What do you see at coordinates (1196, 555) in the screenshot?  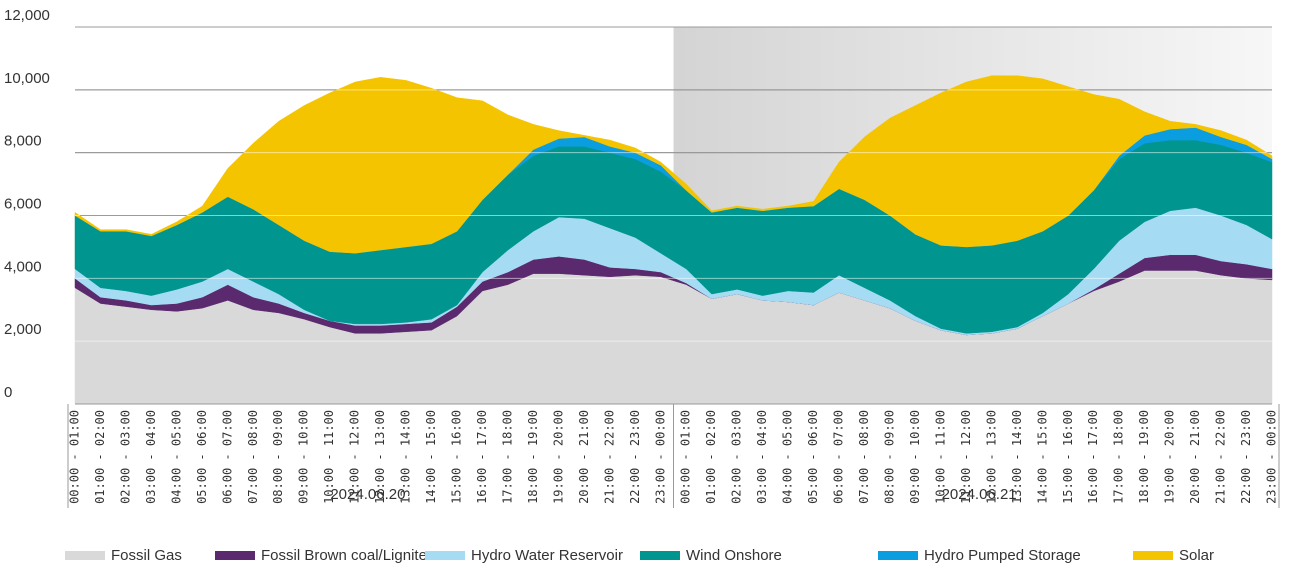 I see `legend-label: Solar` at bounding box center [1196, 555].